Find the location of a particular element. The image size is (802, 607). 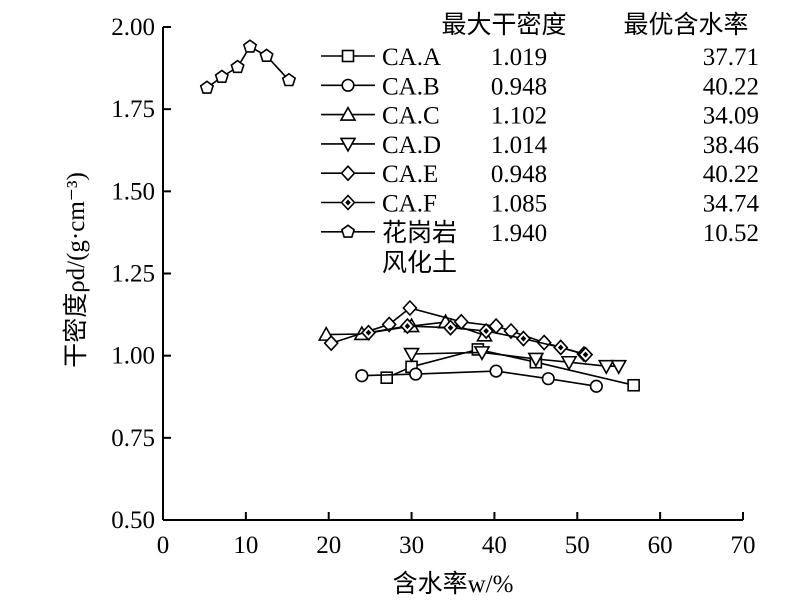

x-tick-label: 0 is located at coordinates (163, 545).